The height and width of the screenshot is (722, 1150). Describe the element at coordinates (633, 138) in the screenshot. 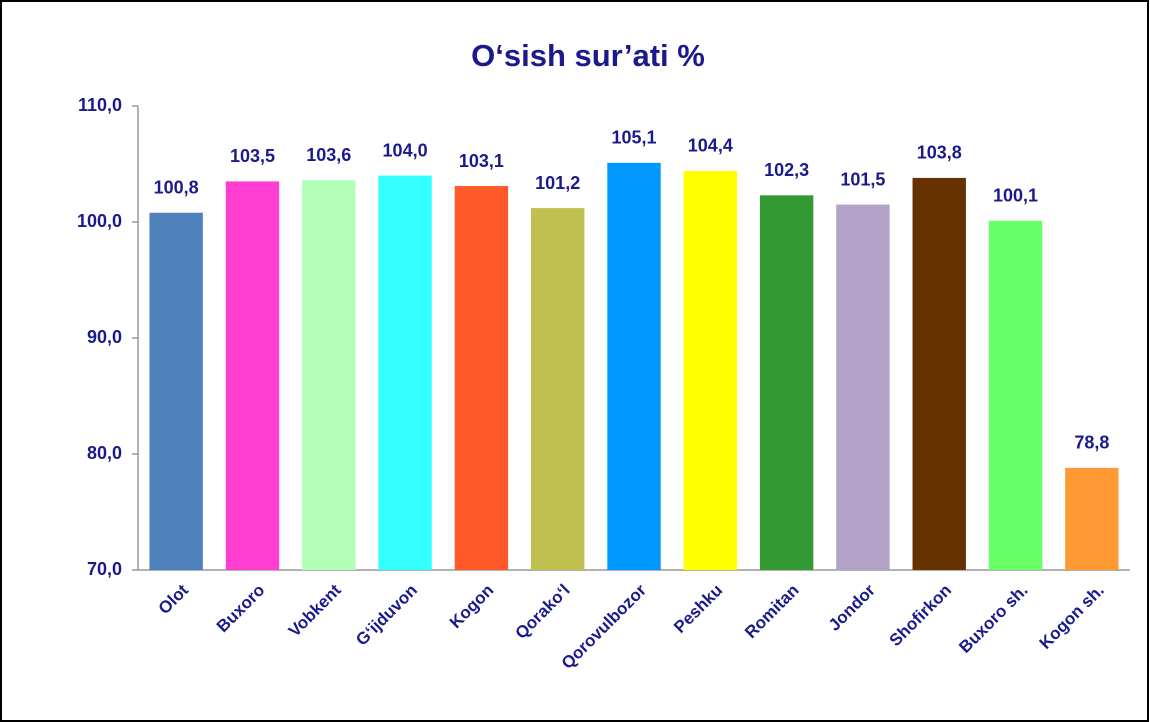

I see `value-label: 105,1` at that location.